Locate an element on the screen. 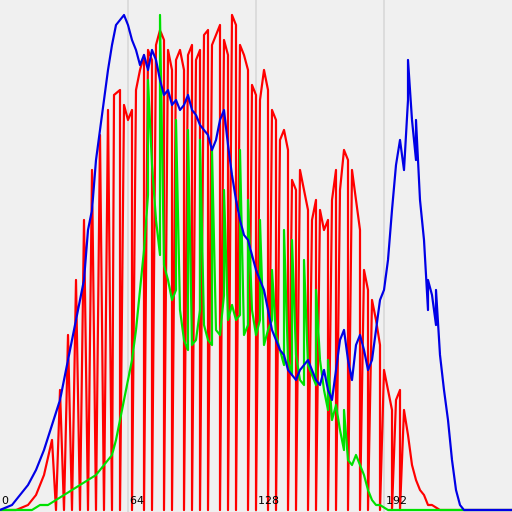 The width and height of the screenshot is (512, 512). x-tick-labels: 0 64 128 192 is located at coordinates (204, 500).